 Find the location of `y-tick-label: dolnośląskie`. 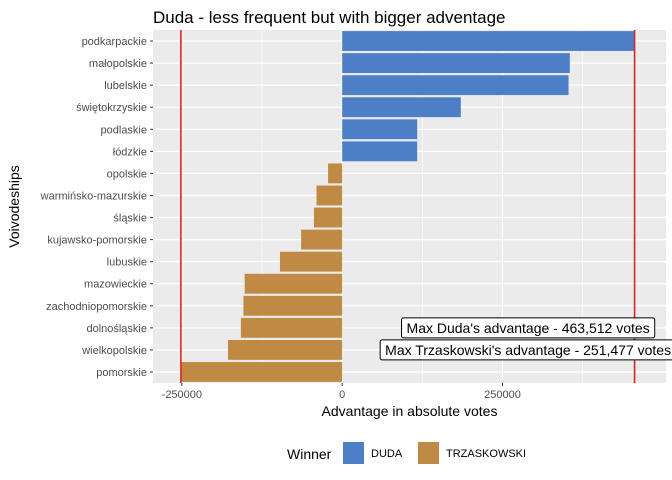

y-tick-label: dolnośląskie is located at coordinates (116, 329).